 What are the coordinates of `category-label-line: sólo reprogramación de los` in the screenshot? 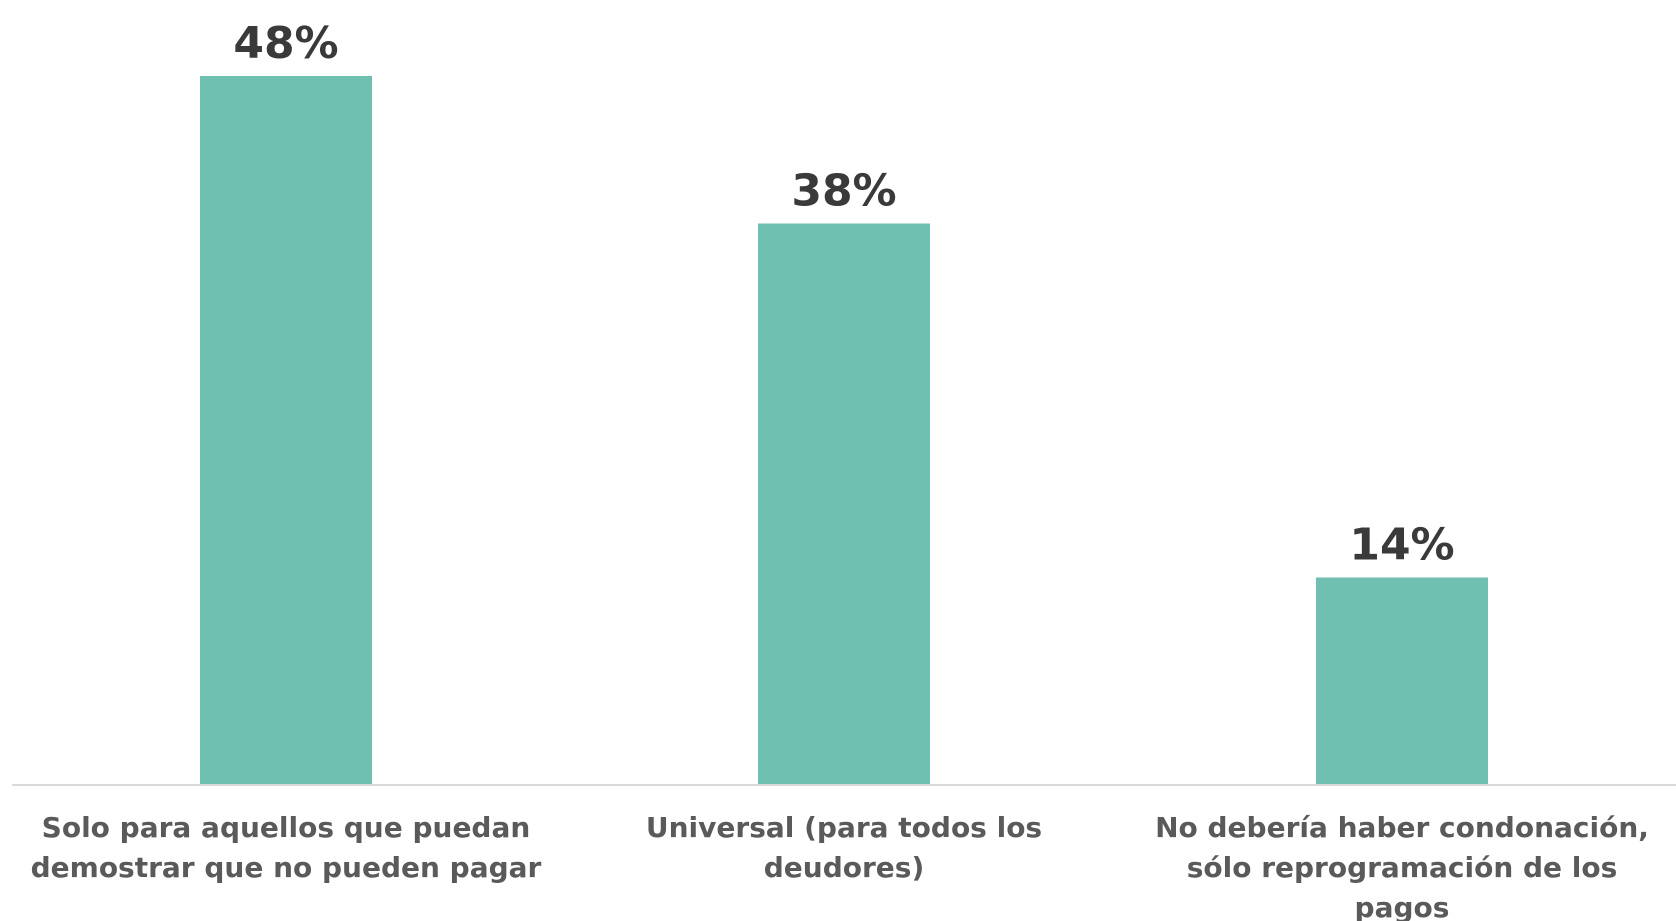 It's located at (1402, 867).